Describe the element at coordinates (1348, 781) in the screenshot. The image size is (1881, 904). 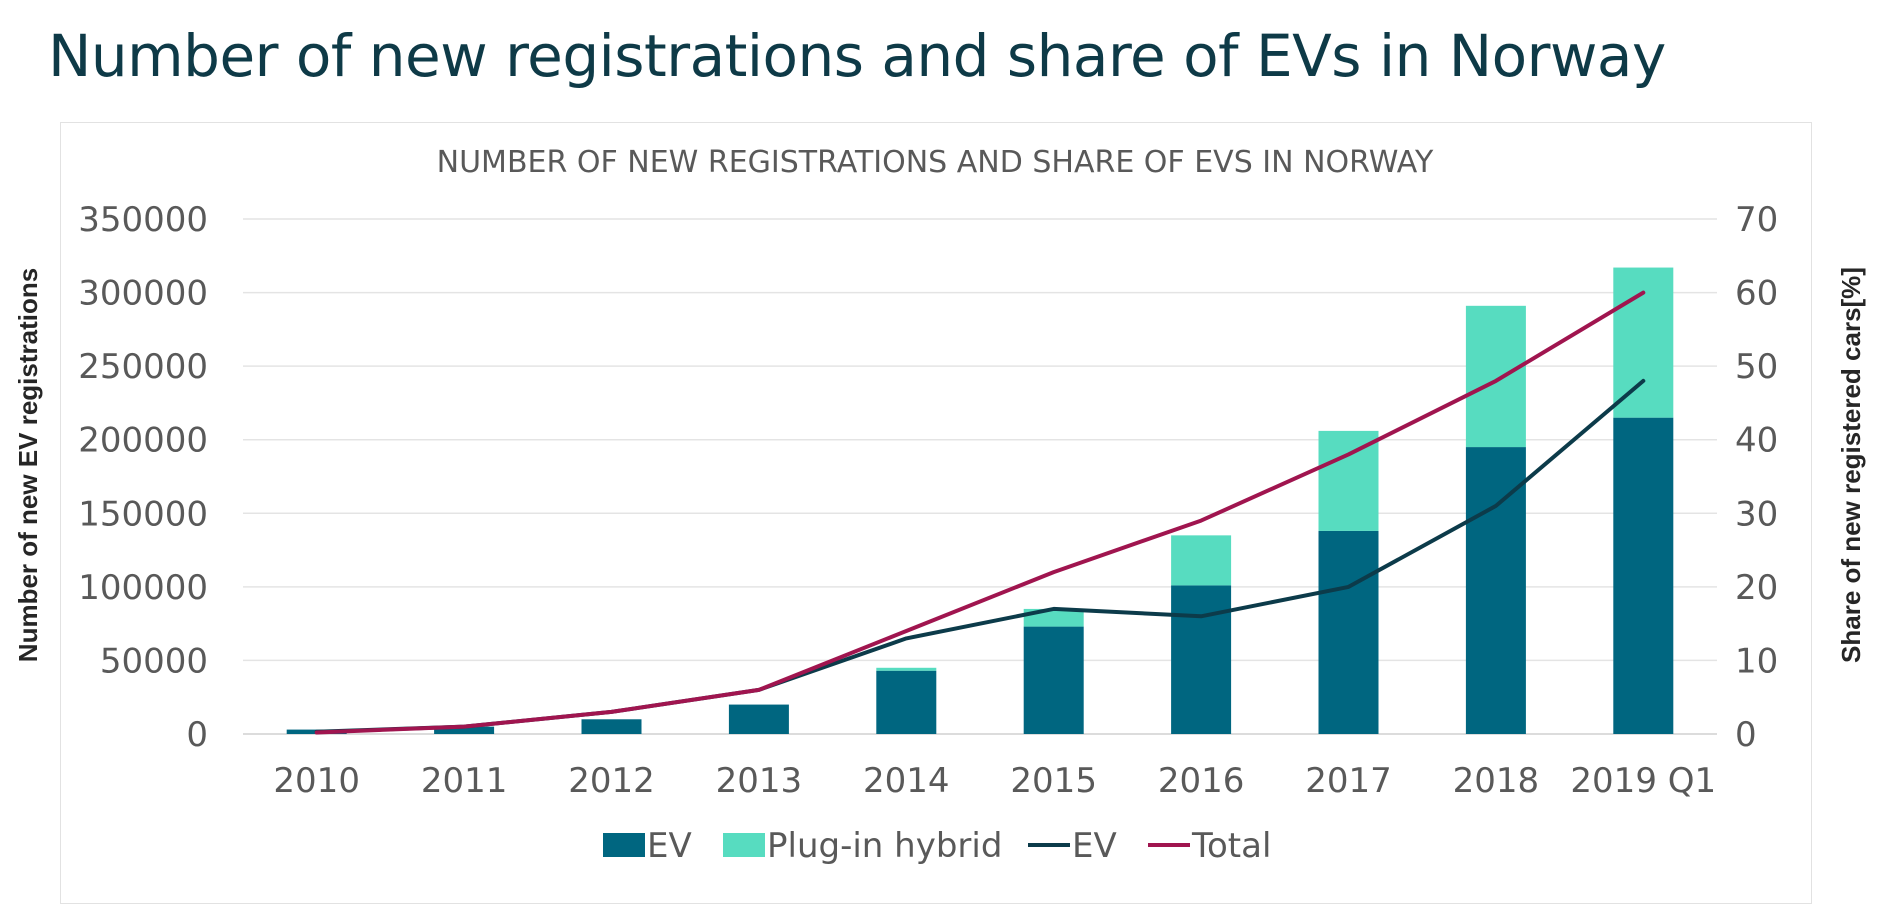
I see `x-tick-label: 2017` at that location.